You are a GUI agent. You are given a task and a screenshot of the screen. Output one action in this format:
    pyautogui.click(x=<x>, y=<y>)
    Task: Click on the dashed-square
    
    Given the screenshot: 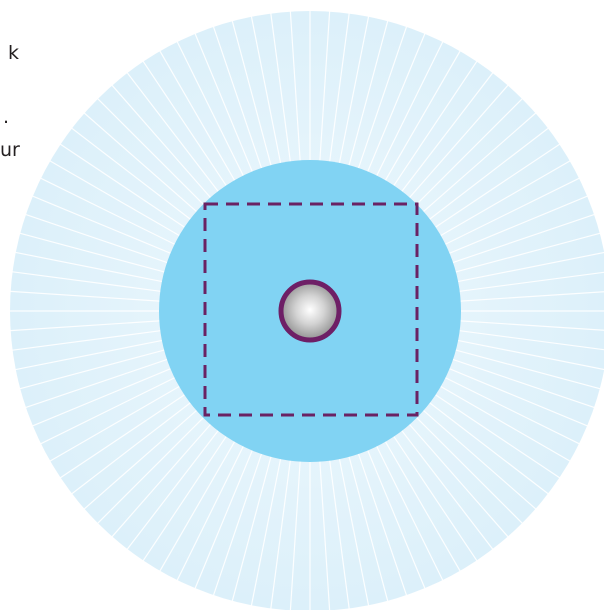 What is the action you would take?
    pyautogui.click(x=311, y=309)
    